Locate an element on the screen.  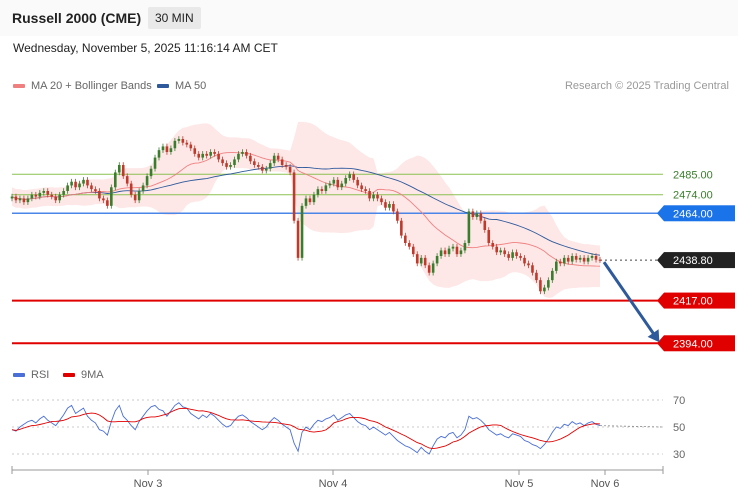
header-bar is located at coordinates (369, 18).